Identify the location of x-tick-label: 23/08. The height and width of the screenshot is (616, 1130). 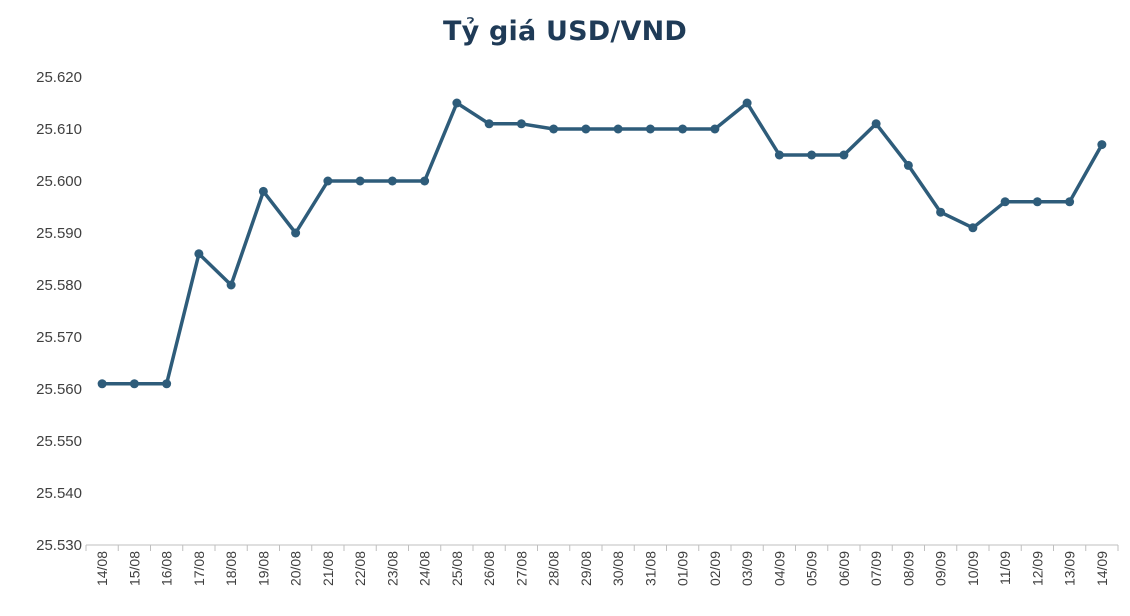
(392, 568).